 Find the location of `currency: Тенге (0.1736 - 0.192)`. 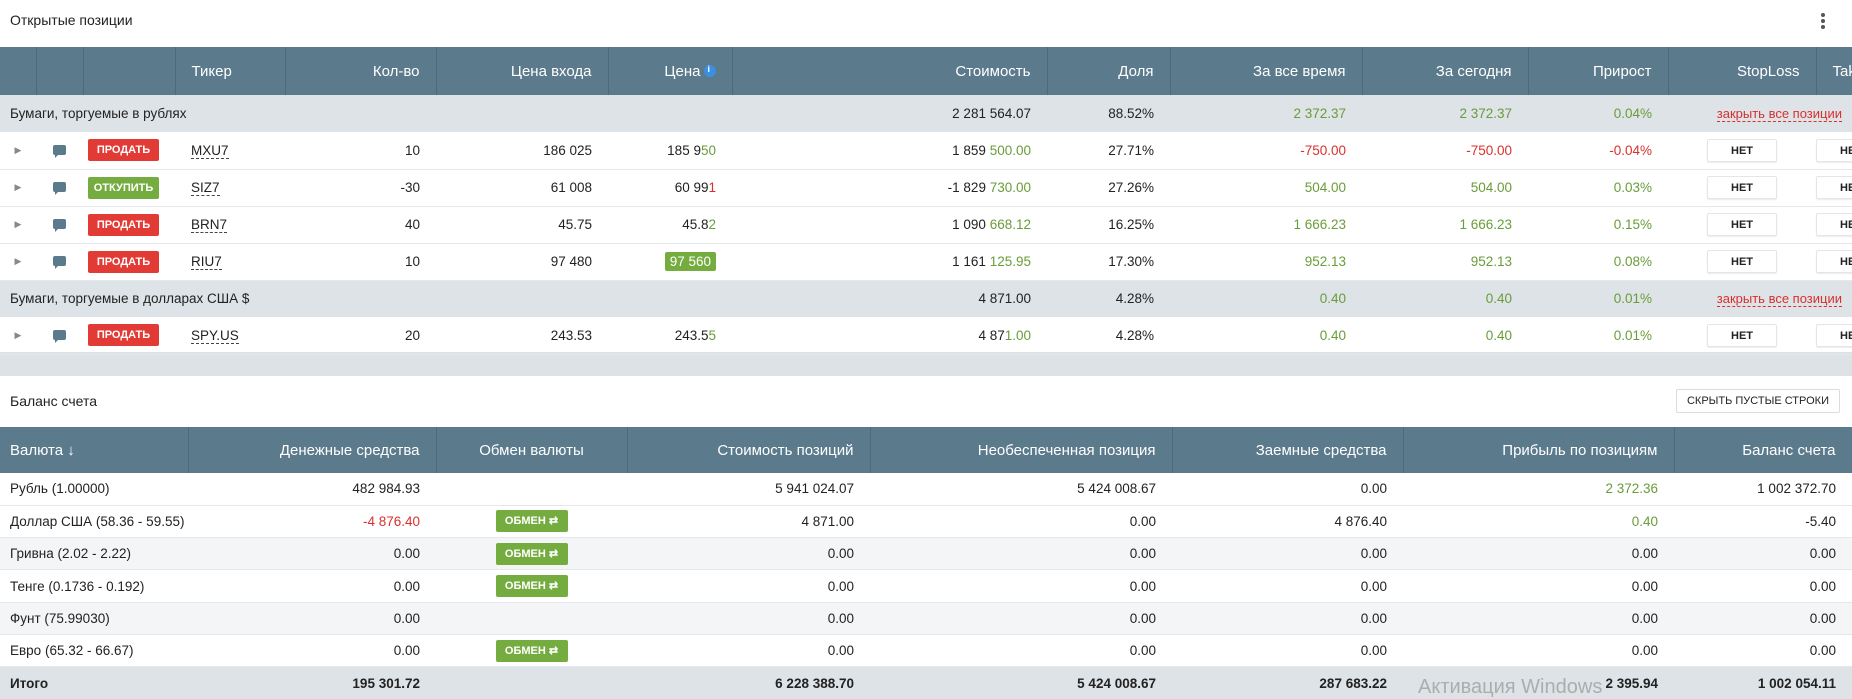

currency: Тенге (0.1736 - 0.192) is located at coordinates (94, 586).